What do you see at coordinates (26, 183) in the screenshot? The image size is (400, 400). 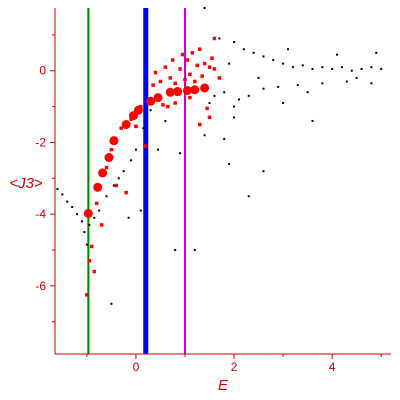 I see `y-axis-title: <J3>` at bounding box center [26, 183].